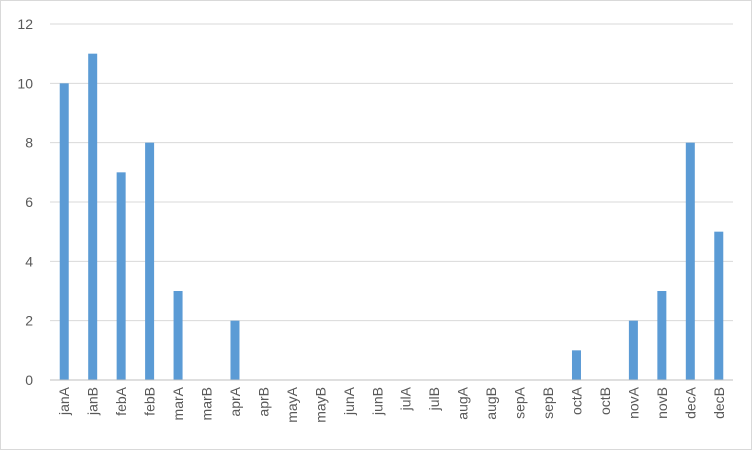  What do you see at coordinates (235, 401) in the screenshot?
I see `x-tick-label: aprA` at bounding box center [235, 401].